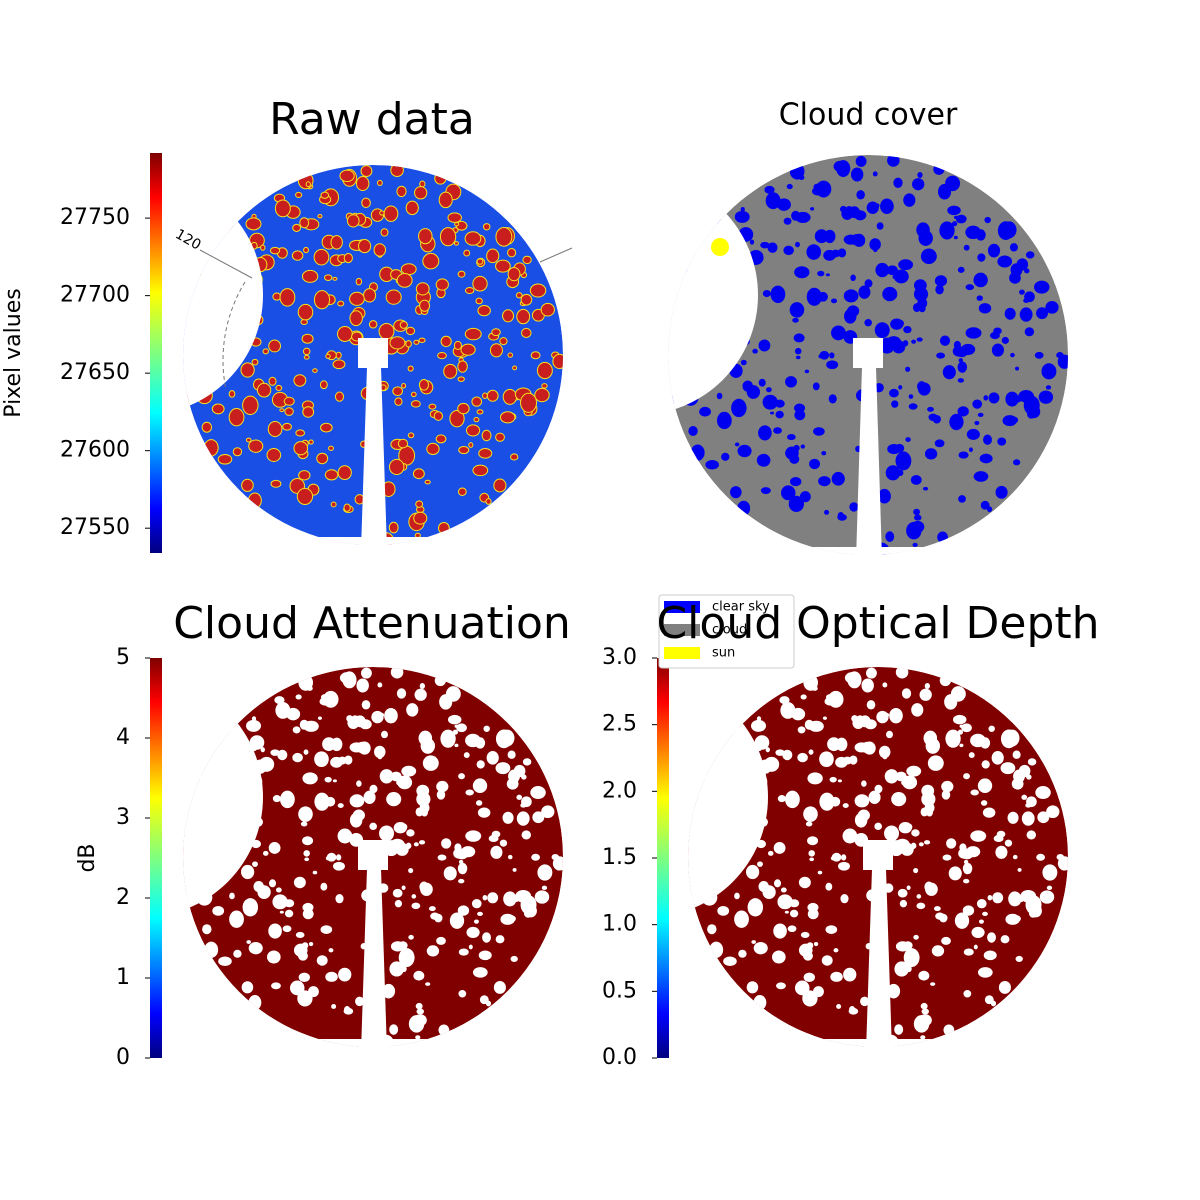 The width and height of the screenshot is (1200, 1200). I want to click on legend-swatch, so click(682, 630).